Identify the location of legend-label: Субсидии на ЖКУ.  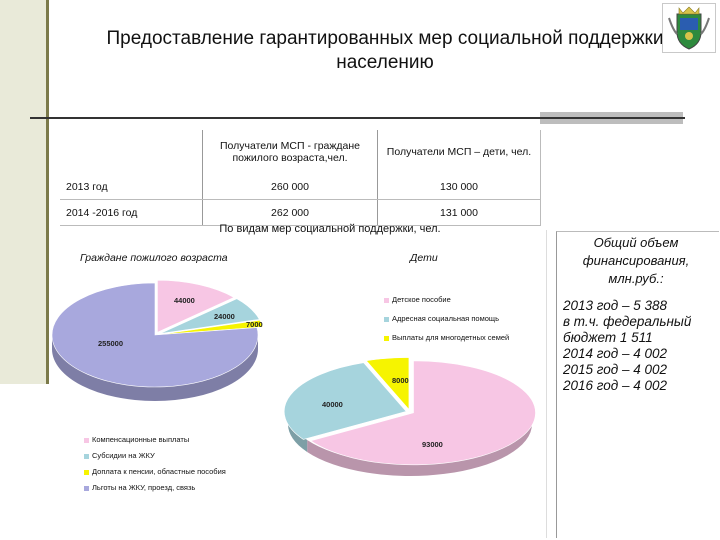
(123, 455).